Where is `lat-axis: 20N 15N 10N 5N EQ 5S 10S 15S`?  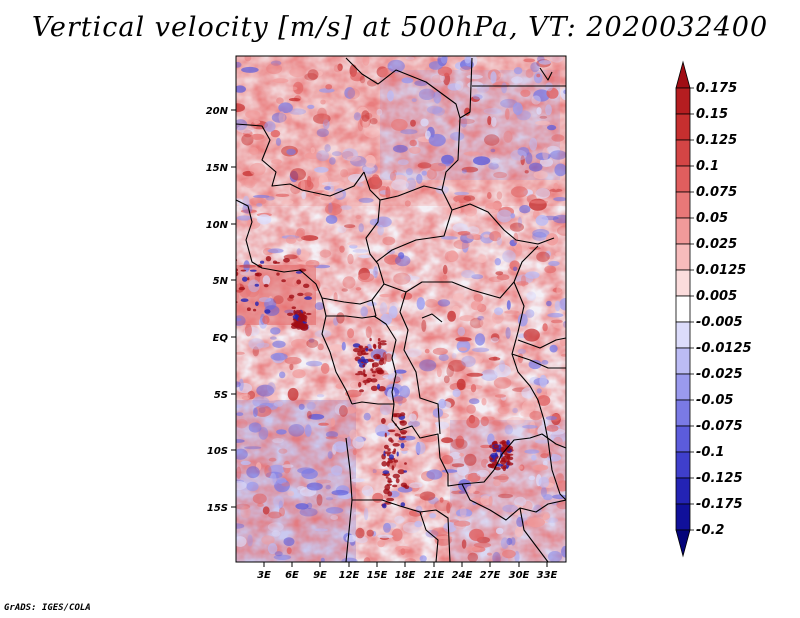
lat-axis: 20N 15N 10N 5N EQ 5S 10S 15S is located at coordinates (221, 310).